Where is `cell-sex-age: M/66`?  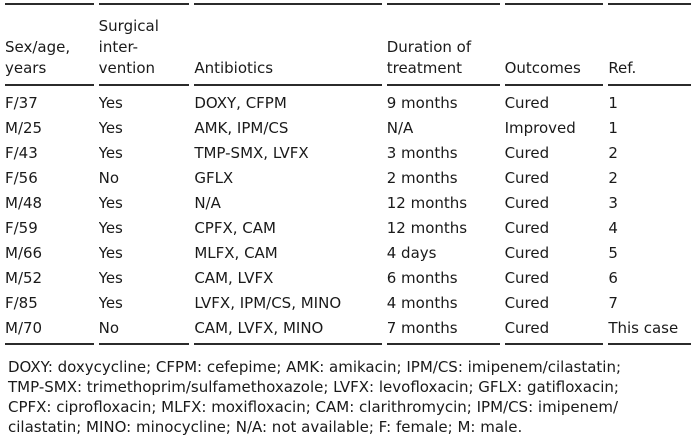
cell-sex-age: M/66 is located at coordinates (24, 252).